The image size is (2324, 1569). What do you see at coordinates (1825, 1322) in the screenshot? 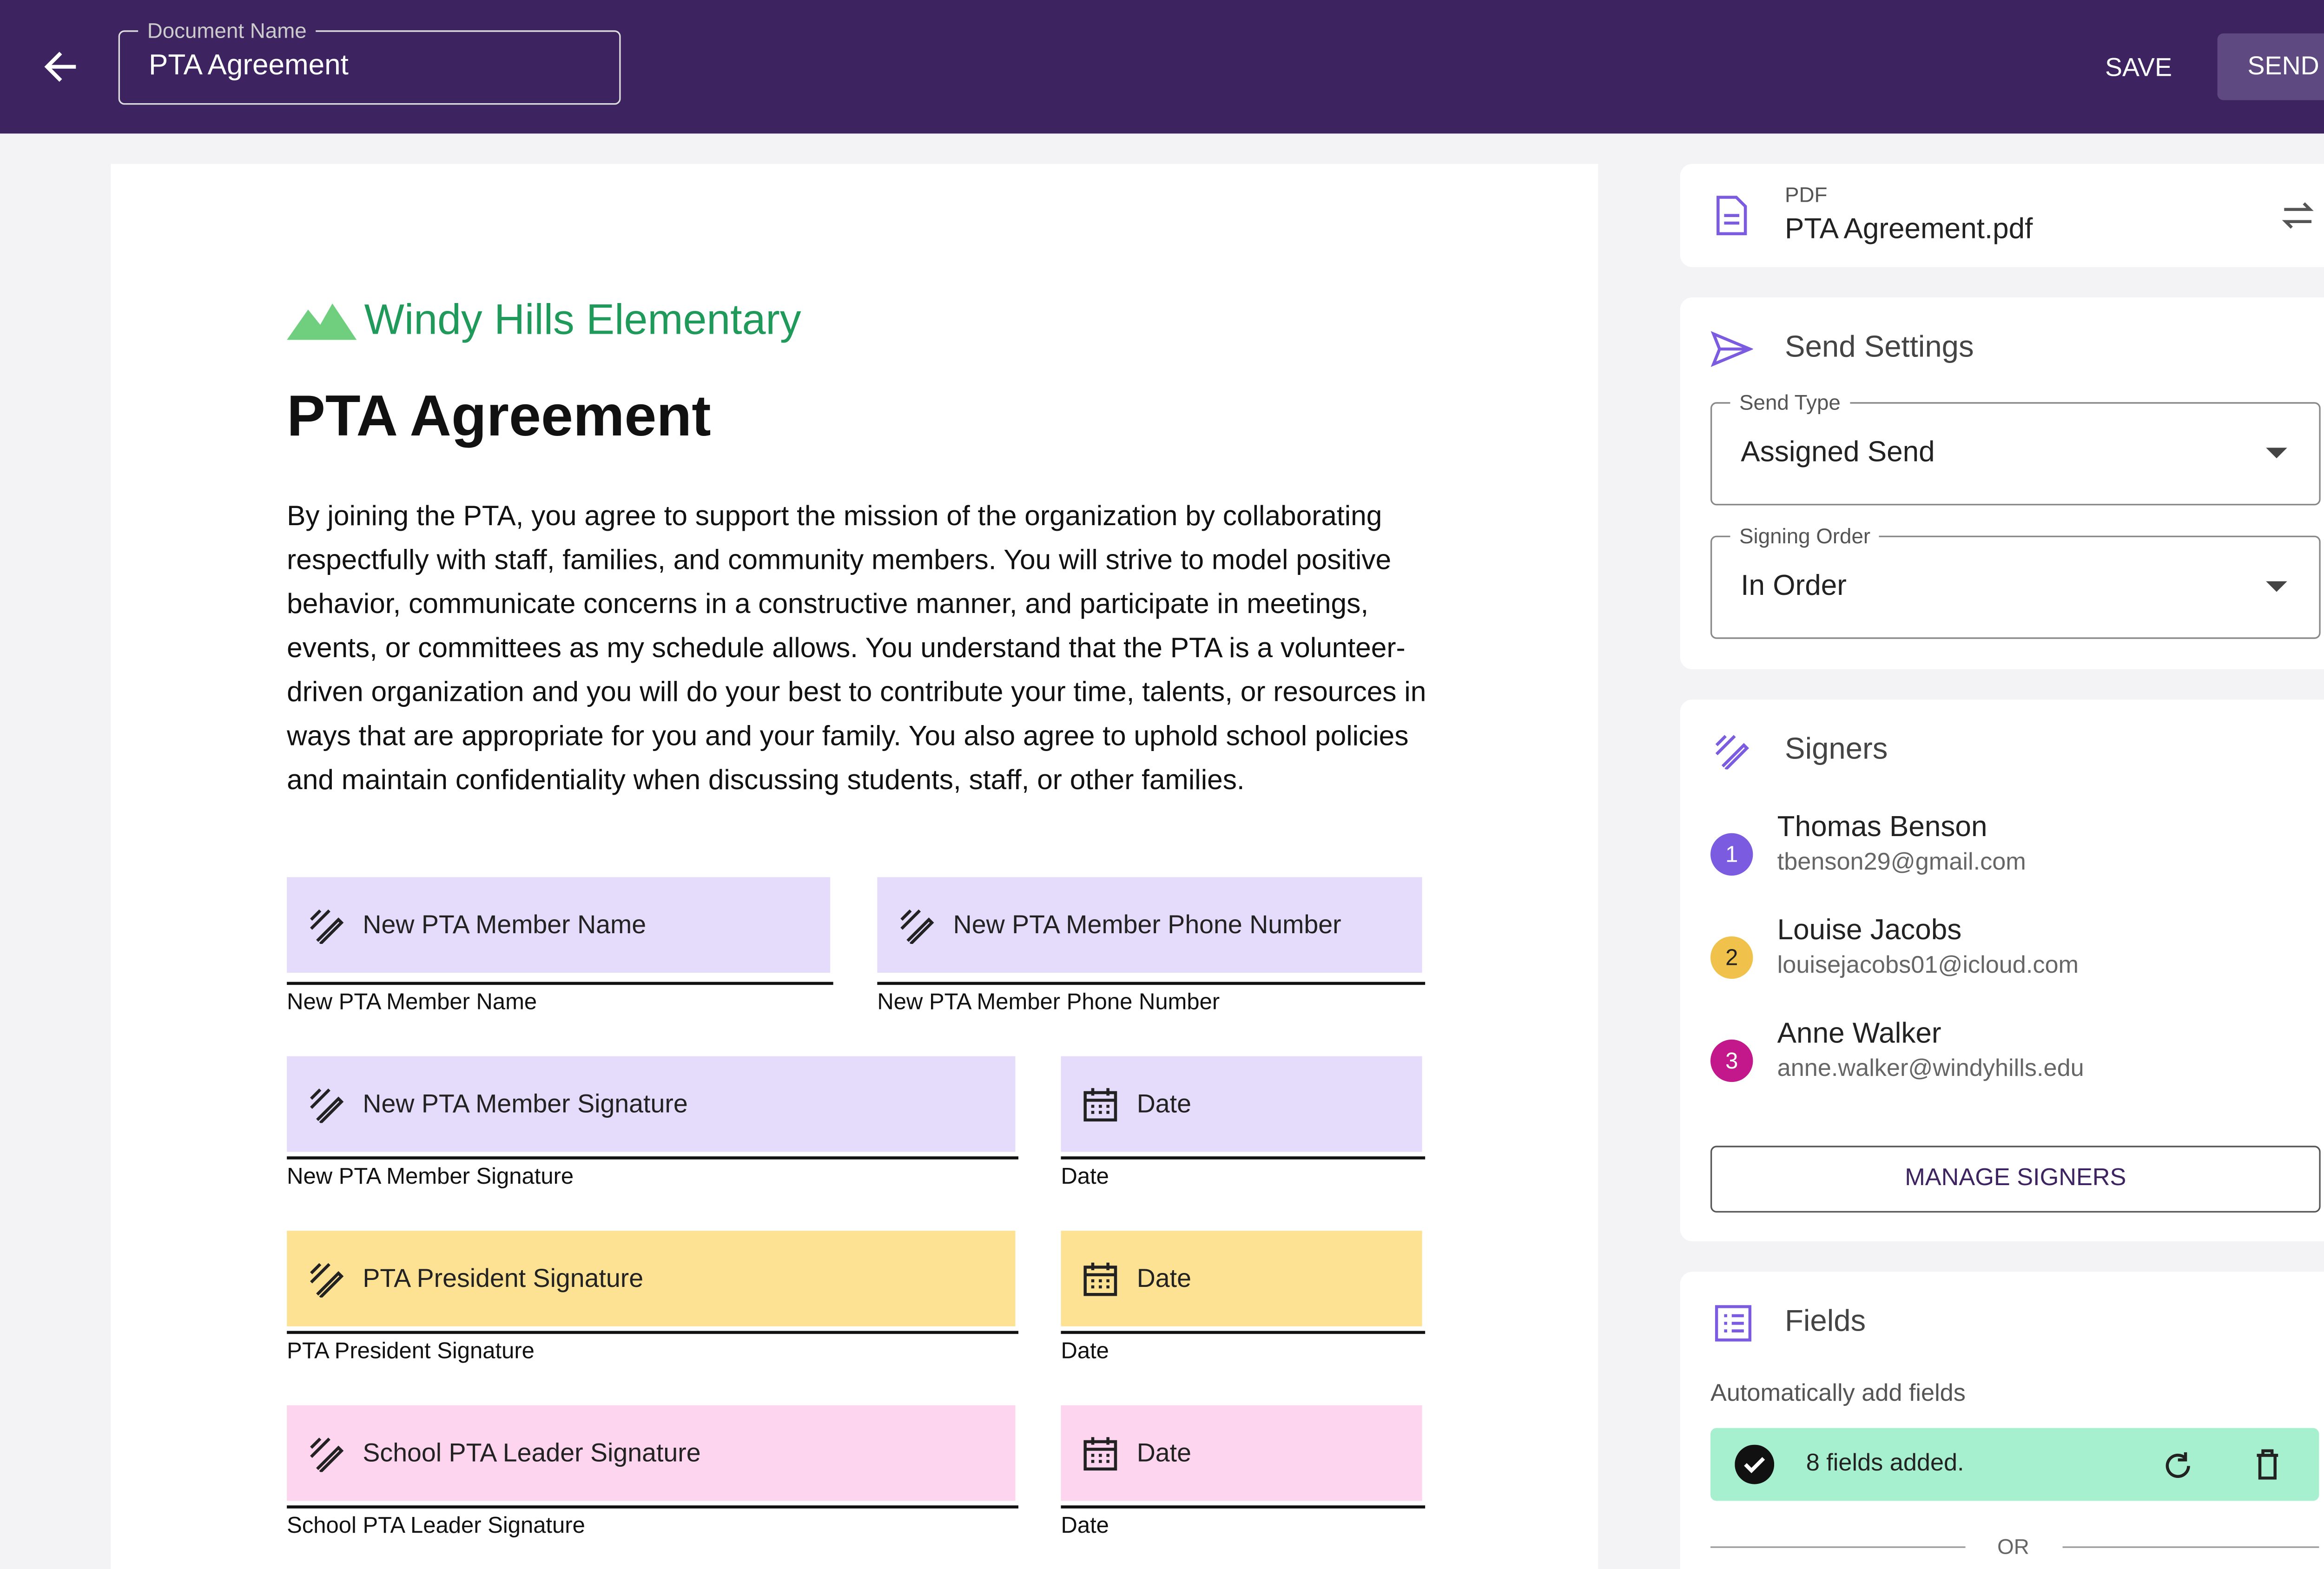
I see `section-title: Fields` at bounding box center [1825, 1322].